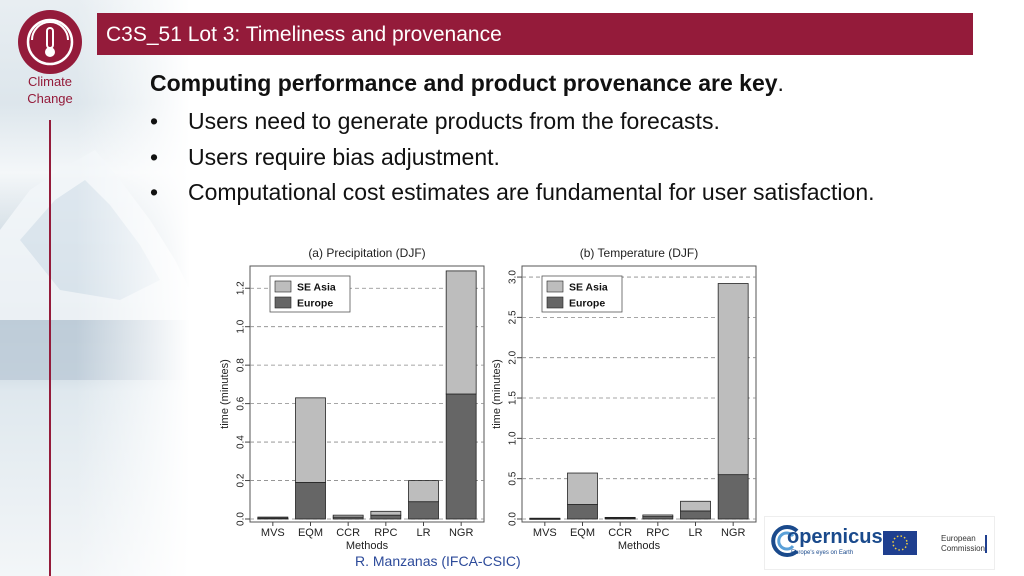  What do you see at coordinates (366, 253) in the screenshot?
I see `chart-title: (a) Precipitation (DJF)` at bounding box center [366, 253].